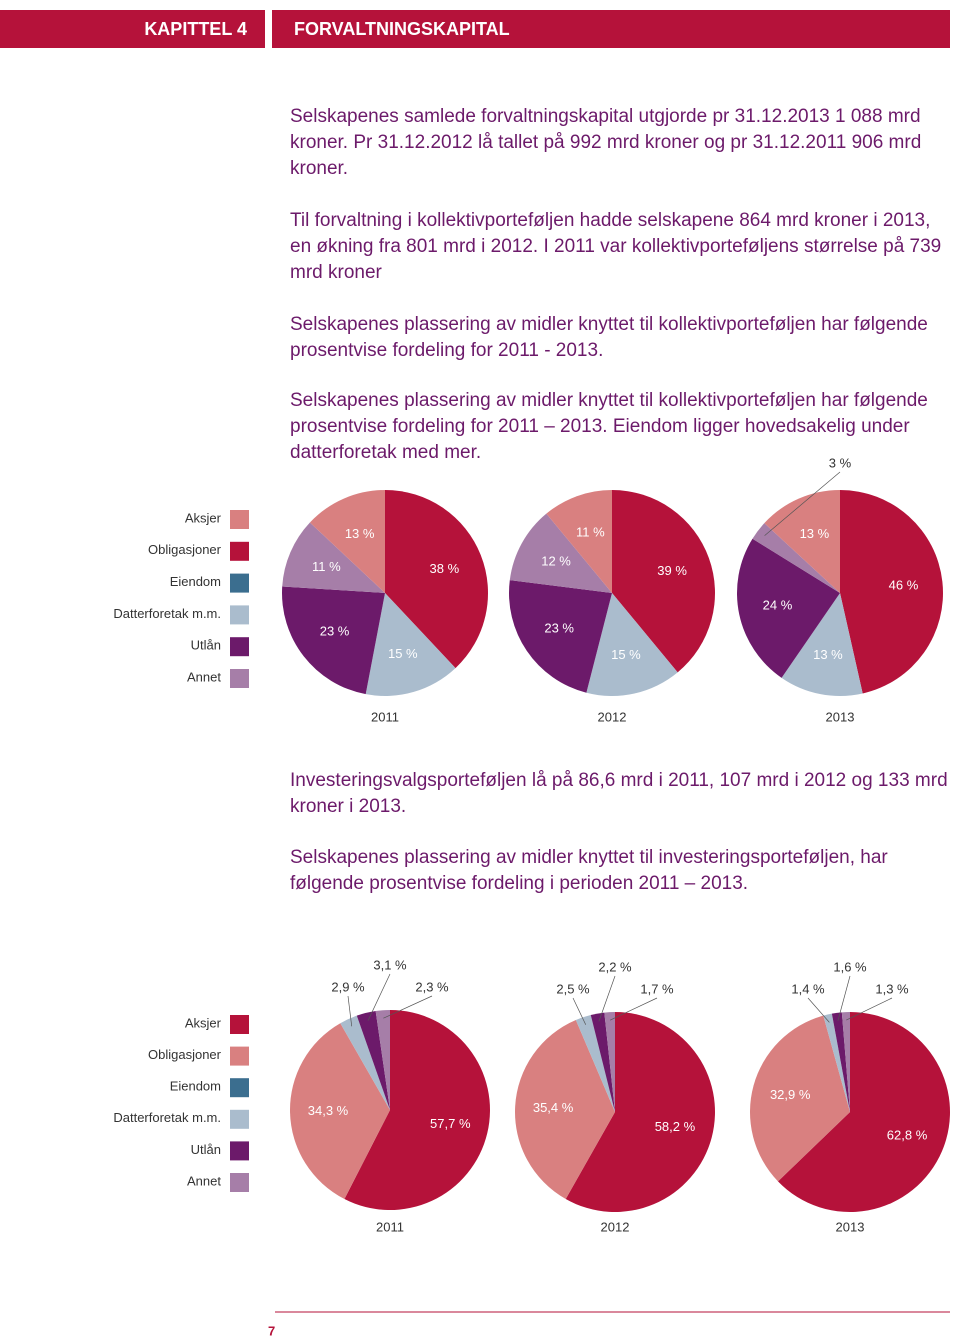 This screenshot has height=1339, width=960. I want to click on value-label: 1,6 %, so click(850, 966).